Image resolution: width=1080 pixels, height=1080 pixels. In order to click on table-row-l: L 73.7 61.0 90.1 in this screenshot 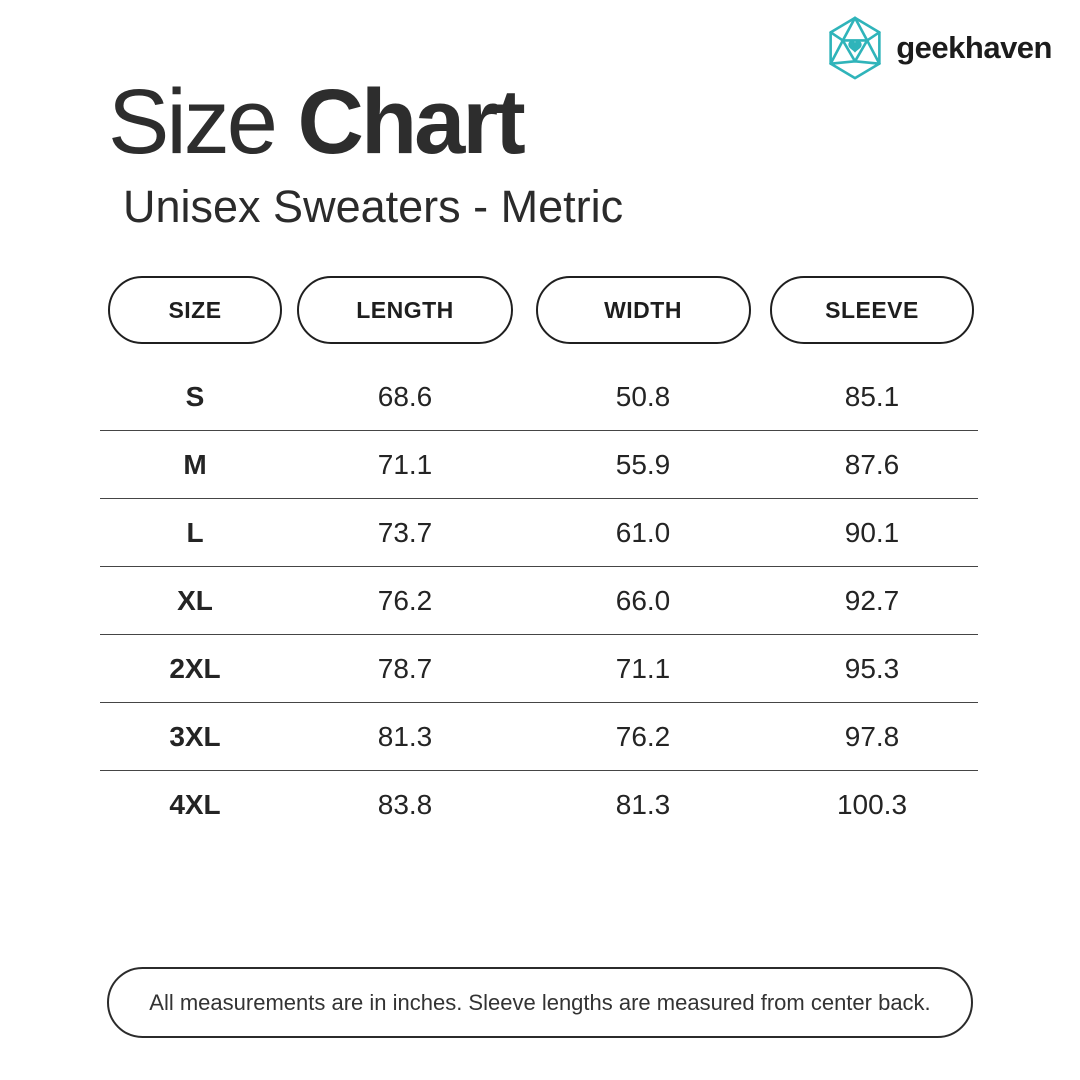, I will do `click(539, 532)`.